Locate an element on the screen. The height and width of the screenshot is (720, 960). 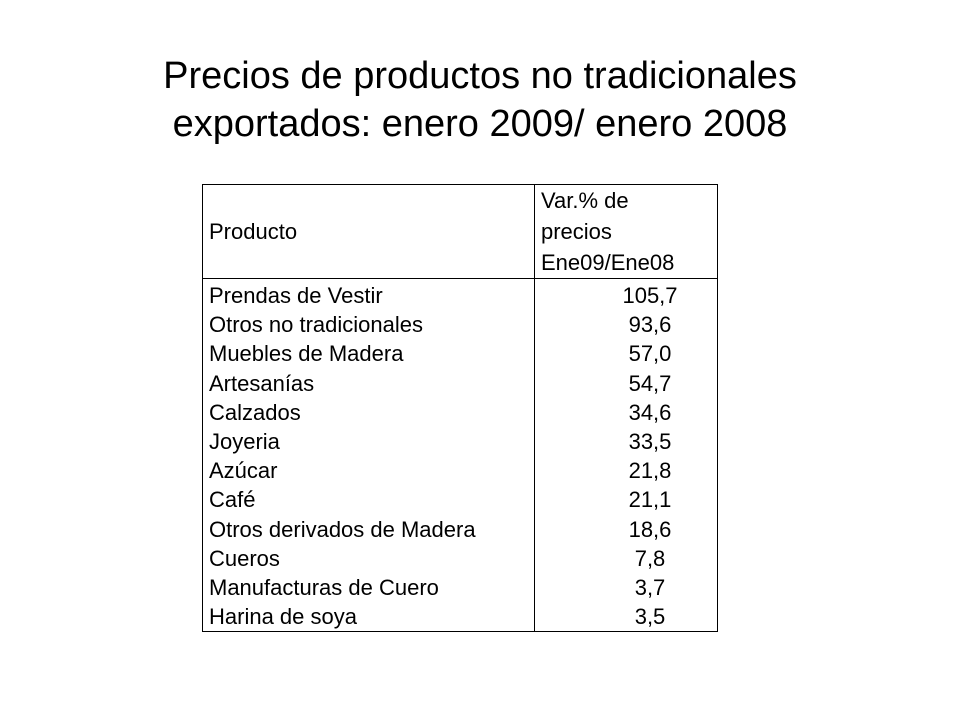
table-row: Cueros 7,8 is located at coordinates (460, 558).